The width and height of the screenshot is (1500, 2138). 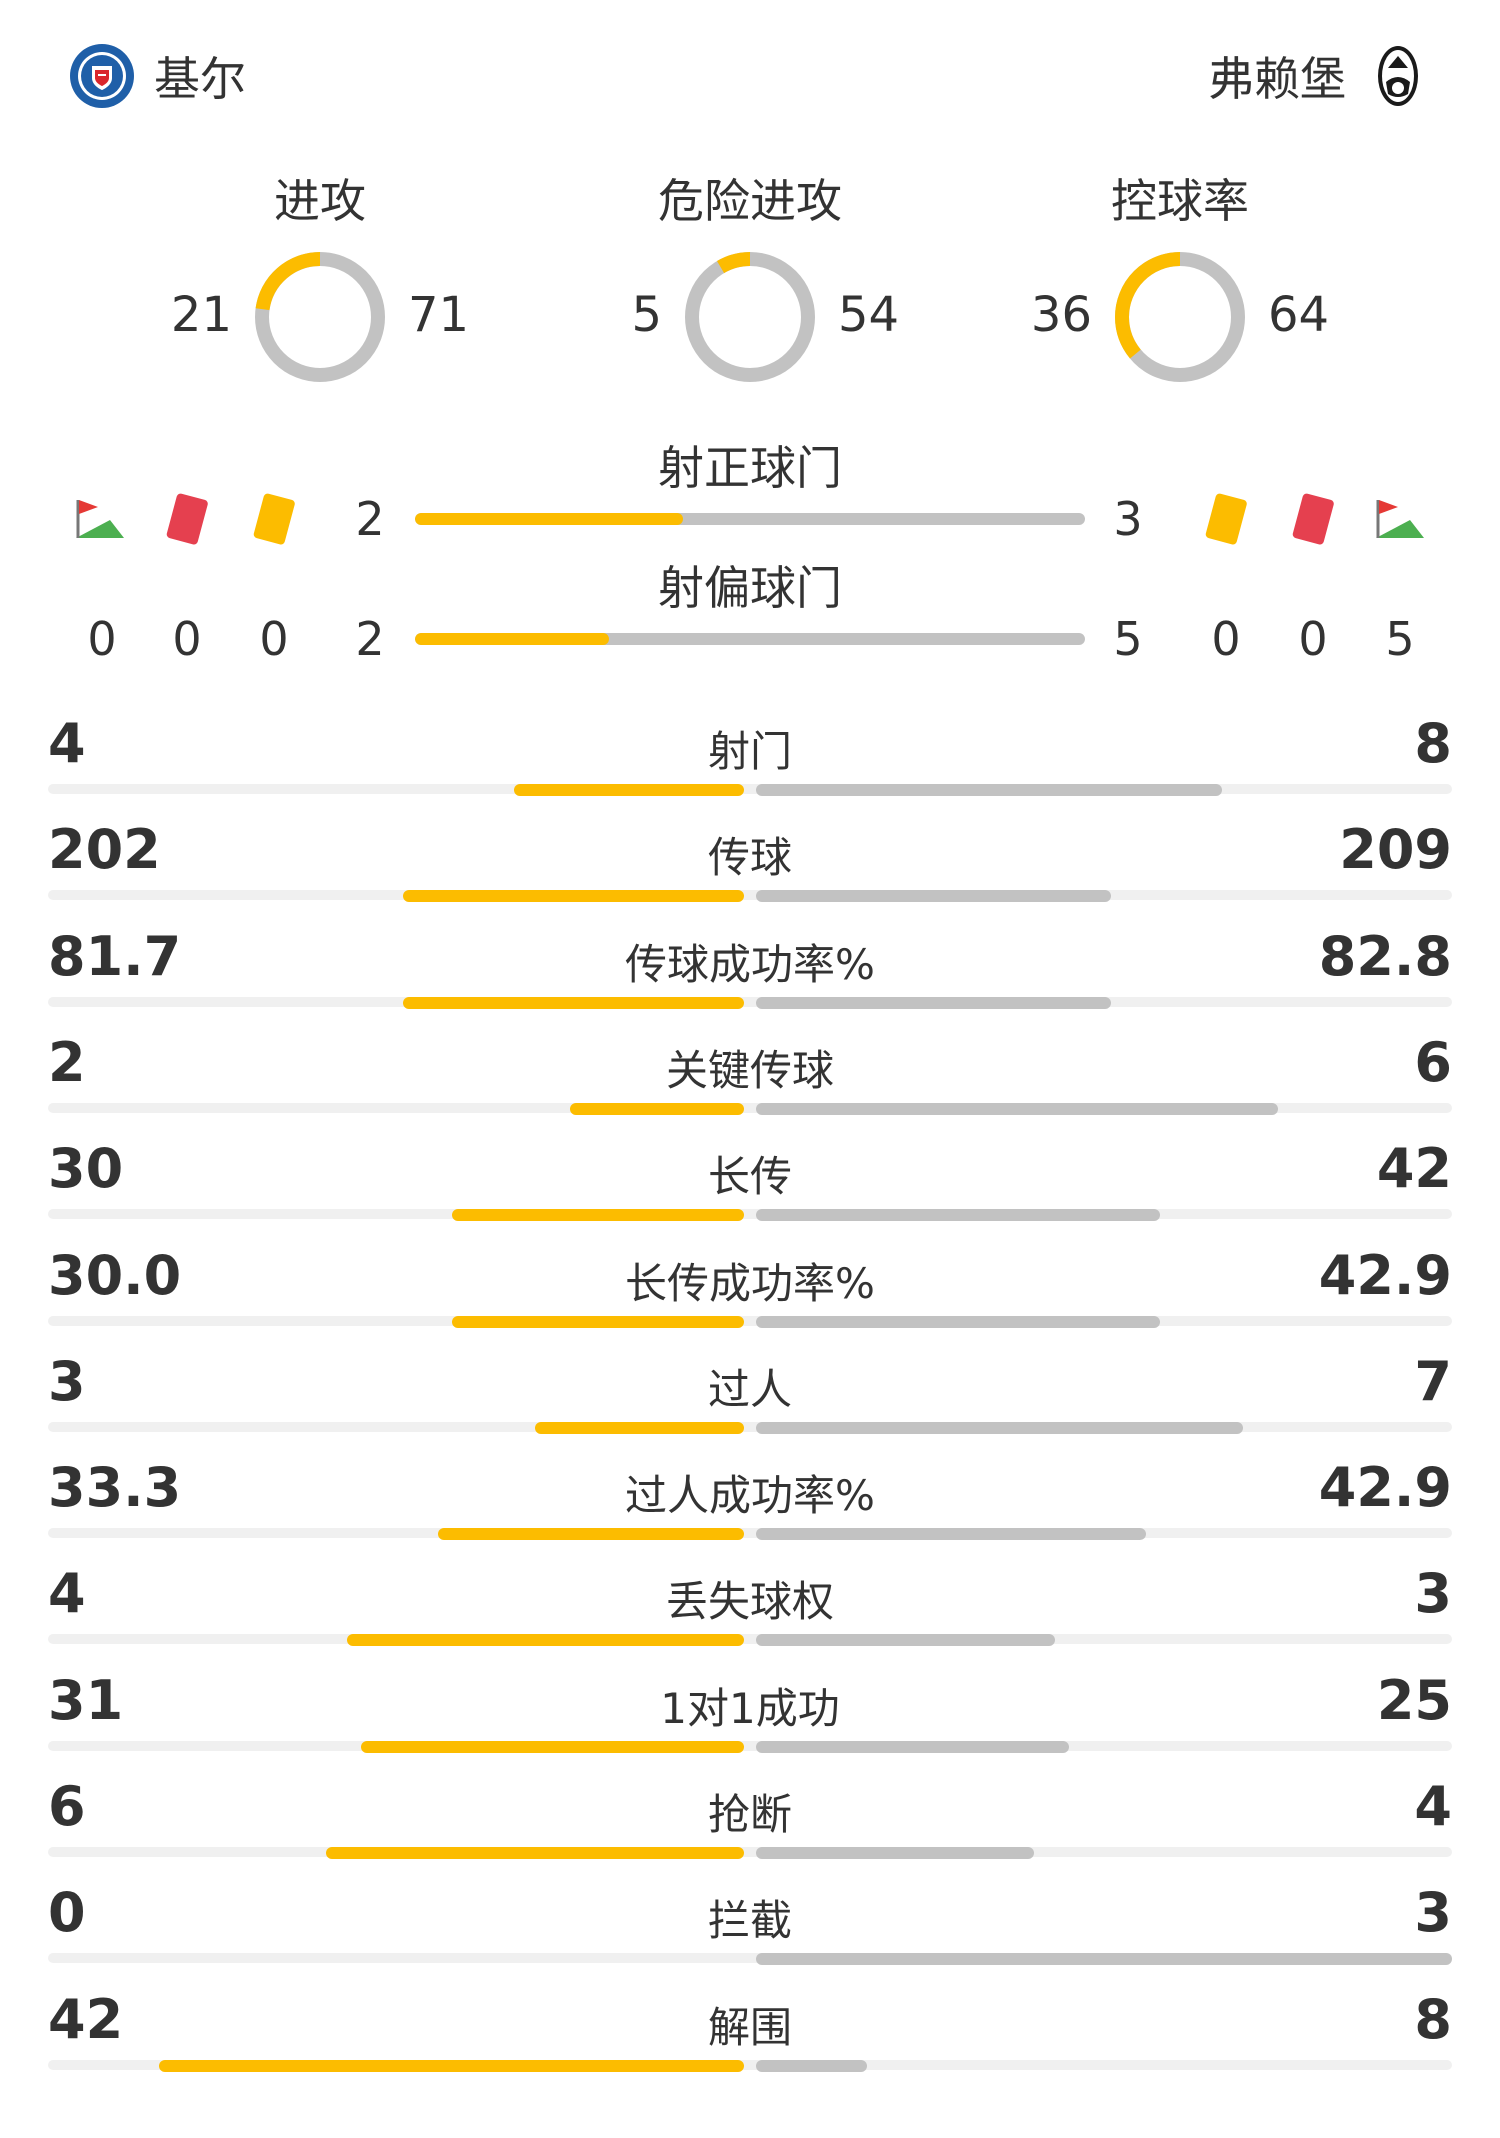 I want to click on home-shots-on-target: 2, so click(x=370, y=519).